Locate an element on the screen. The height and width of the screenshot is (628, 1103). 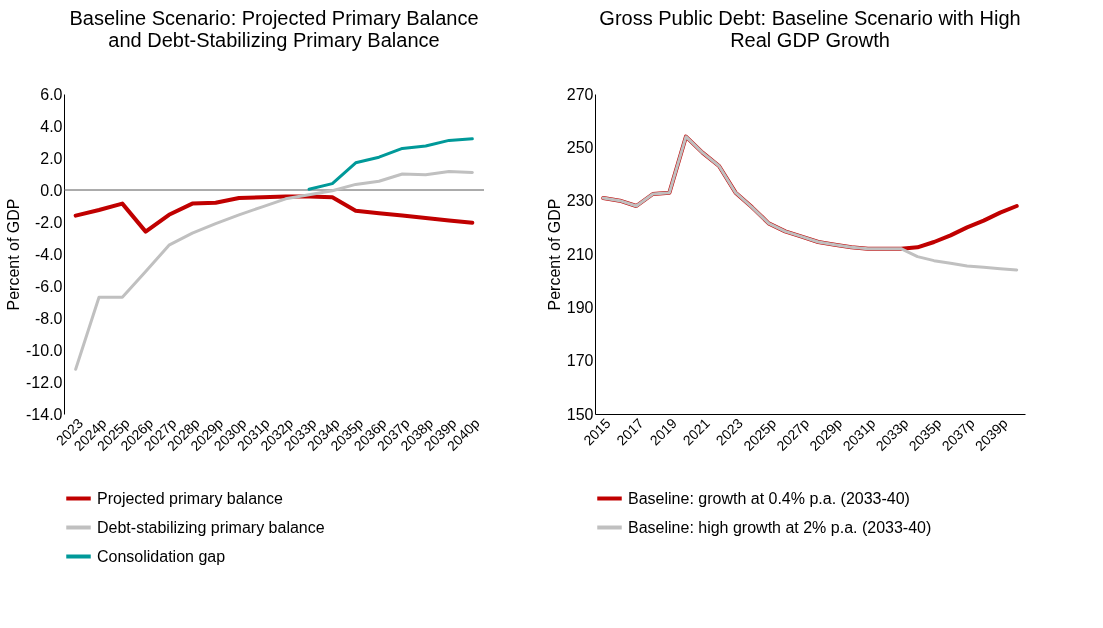
legend-label: Baseline: growth at 0.4% p.a. (2033-40) is located at coordinates (769, 498).